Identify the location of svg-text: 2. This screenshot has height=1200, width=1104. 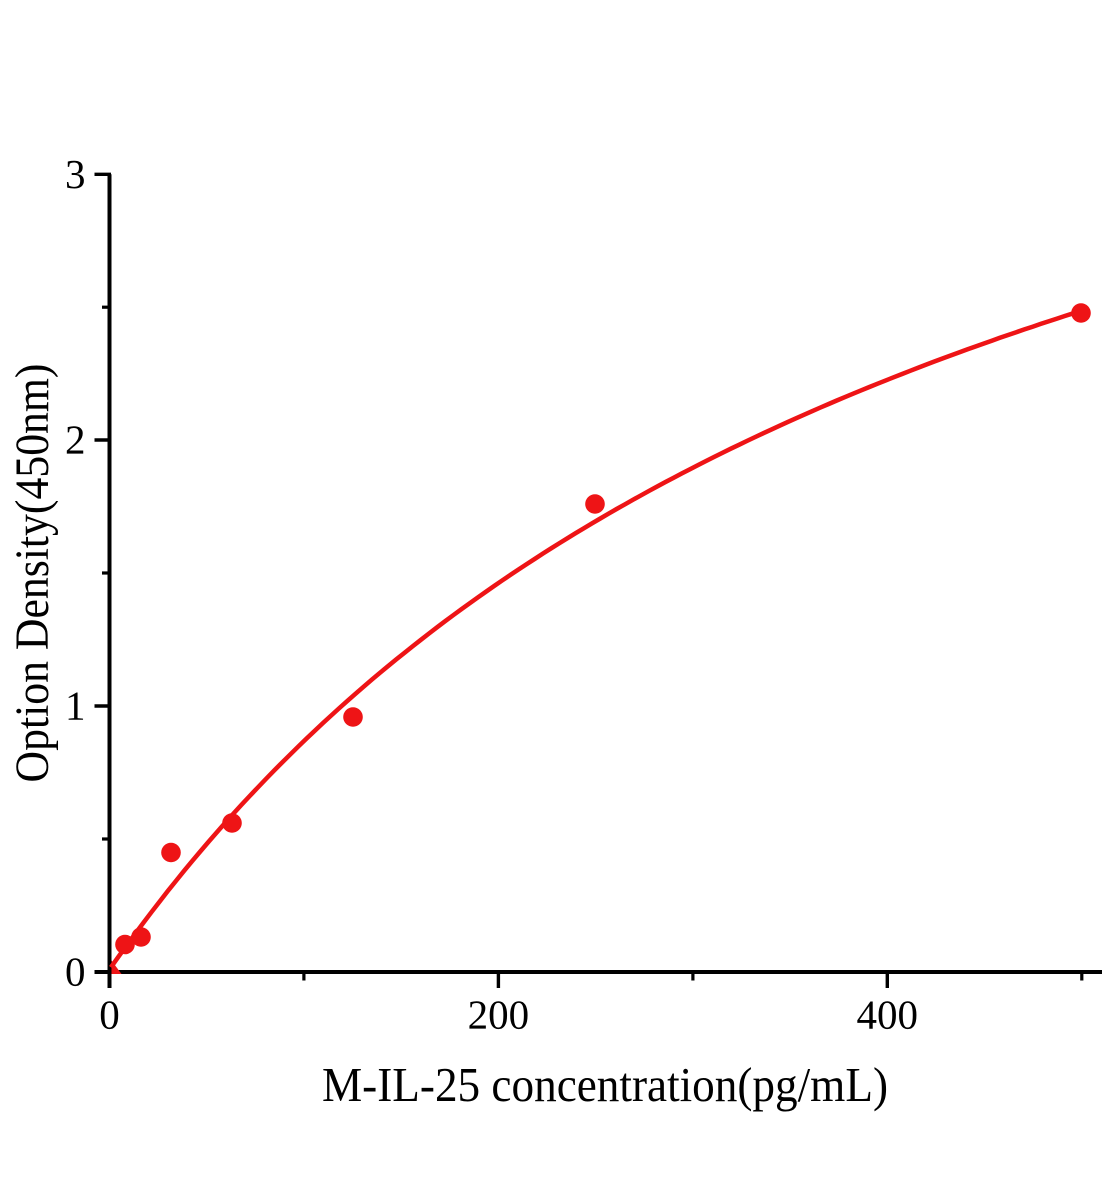
(75, 440).